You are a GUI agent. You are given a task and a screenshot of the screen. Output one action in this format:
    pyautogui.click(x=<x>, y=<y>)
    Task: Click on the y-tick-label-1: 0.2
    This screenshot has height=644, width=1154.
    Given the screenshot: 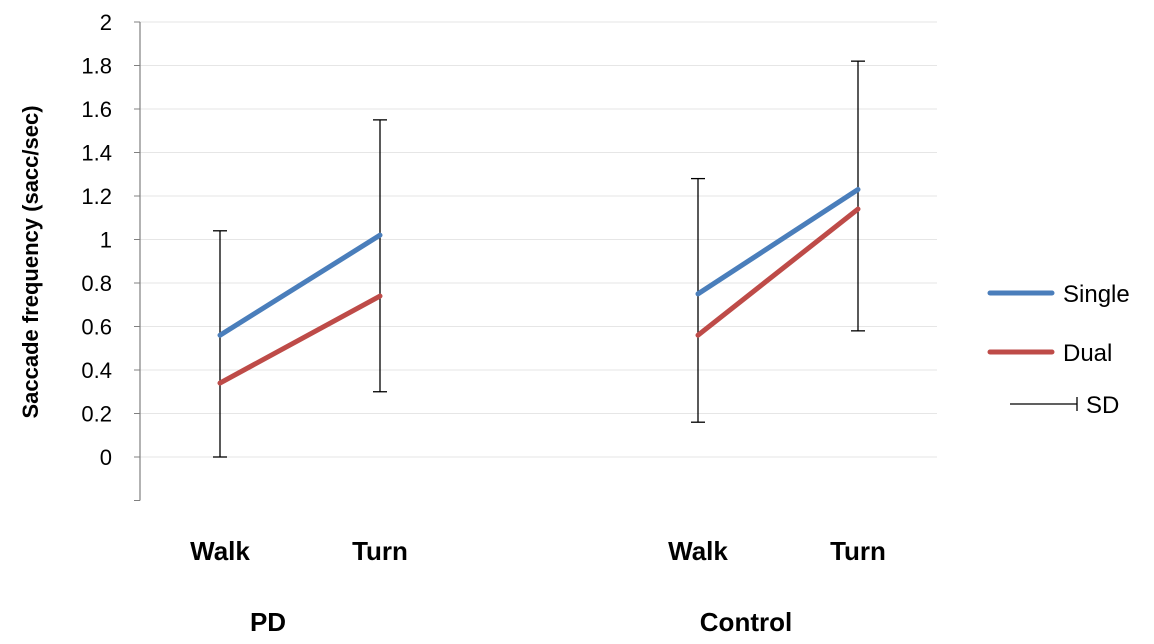 What is the action you would take?
    pyautogui.click(x=96, y=414)
    